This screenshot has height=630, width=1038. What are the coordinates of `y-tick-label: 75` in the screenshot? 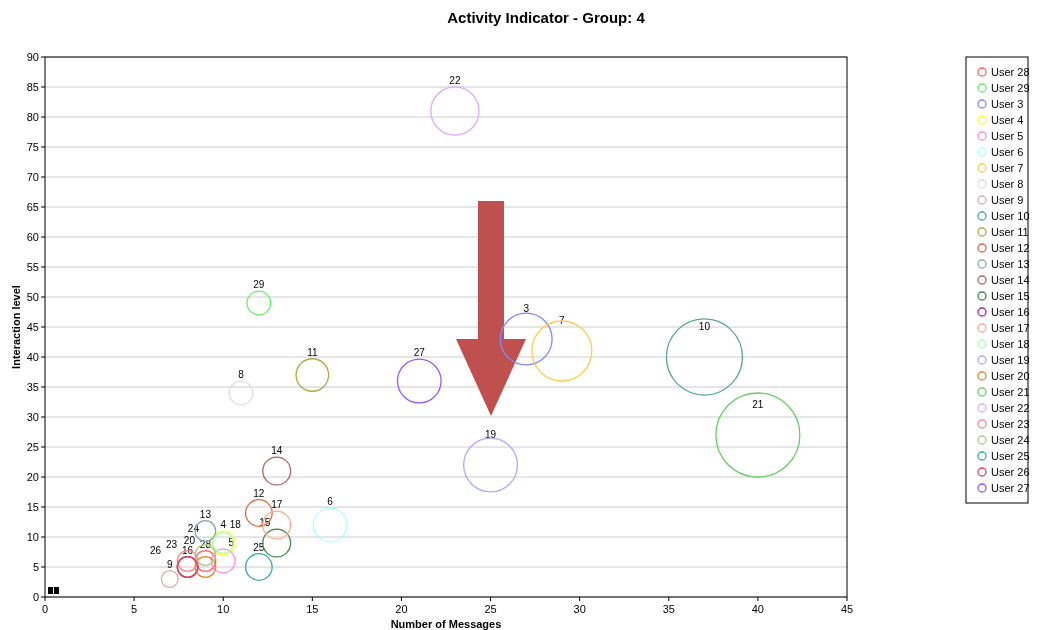 It's located at (32, 147).